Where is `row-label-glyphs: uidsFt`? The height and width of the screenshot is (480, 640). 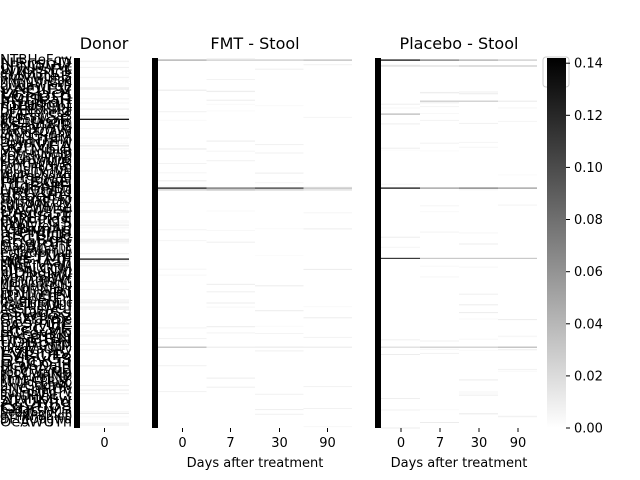
row-label-glyphs: uidsFt is located at coordinates (36, 70).